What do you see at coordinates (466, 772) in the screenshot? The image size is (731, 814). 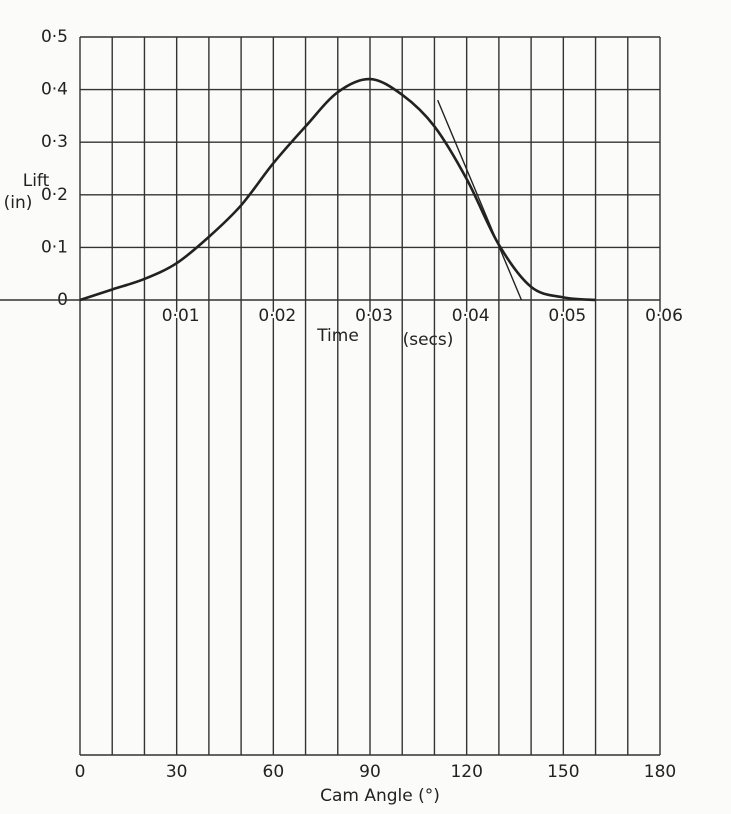 I see `x-tick-label: 120` at bounding box center [466, 772].